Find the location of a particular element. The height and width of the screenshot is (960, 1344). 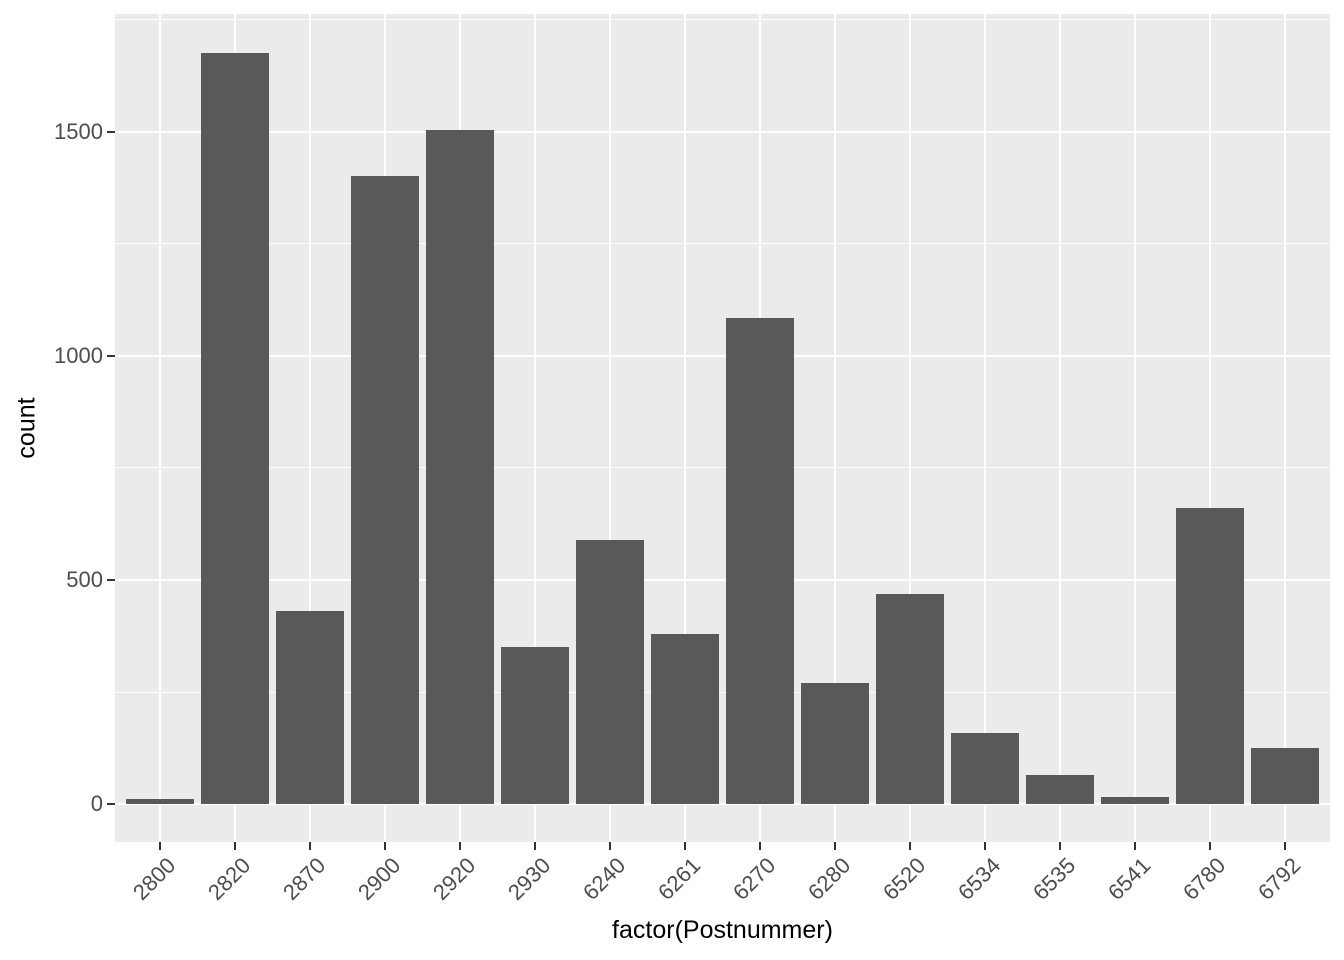

x-tick-label-6270: 6270 is located at coordinates (754, 878).